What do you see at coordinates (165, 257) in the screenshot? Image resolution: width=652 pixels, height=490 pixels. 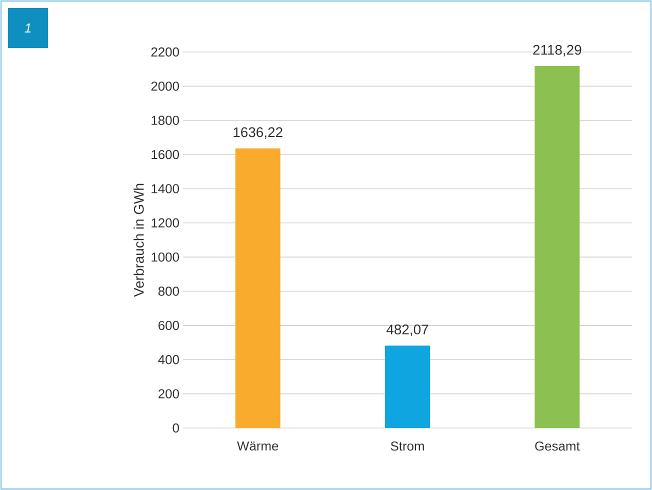 I see `y-tick-label: 1000` at bounding box center [165, 257].